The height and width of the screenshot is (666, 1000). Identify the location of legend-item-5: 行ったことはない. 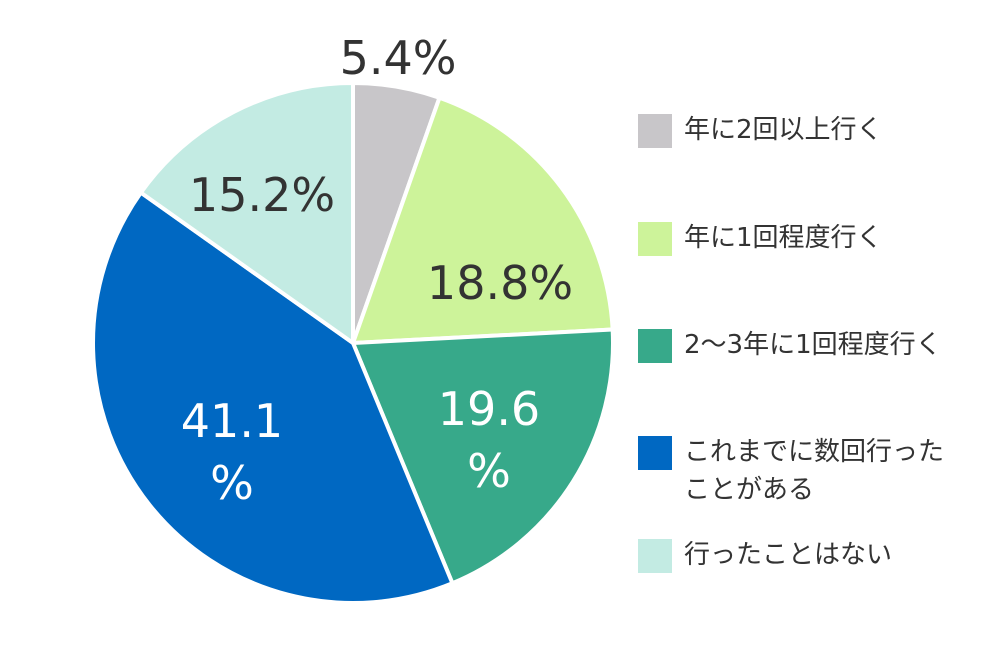
(808, 555).